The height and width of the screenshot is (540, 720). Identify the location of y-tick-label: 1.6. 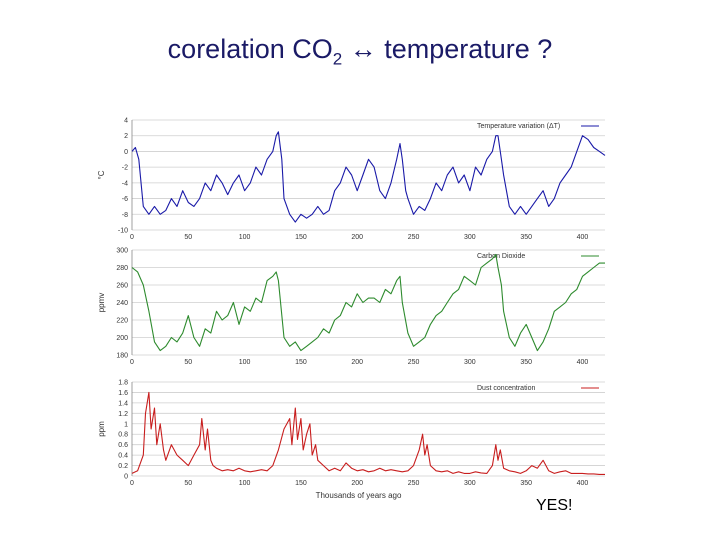
(123, 393).